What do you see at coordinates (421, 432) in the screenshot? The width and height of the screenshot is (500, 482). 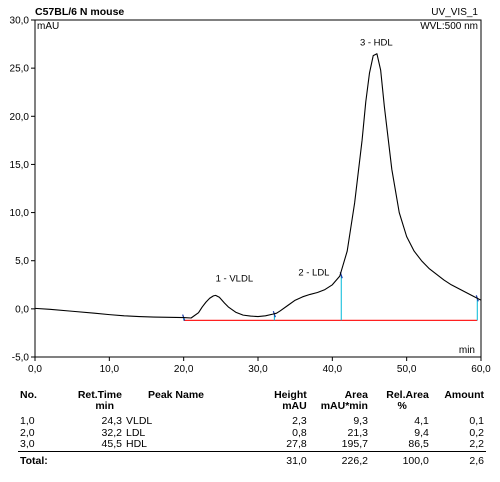 I see `cell-rel-area: 9,4` at bounding box center [421, 432].